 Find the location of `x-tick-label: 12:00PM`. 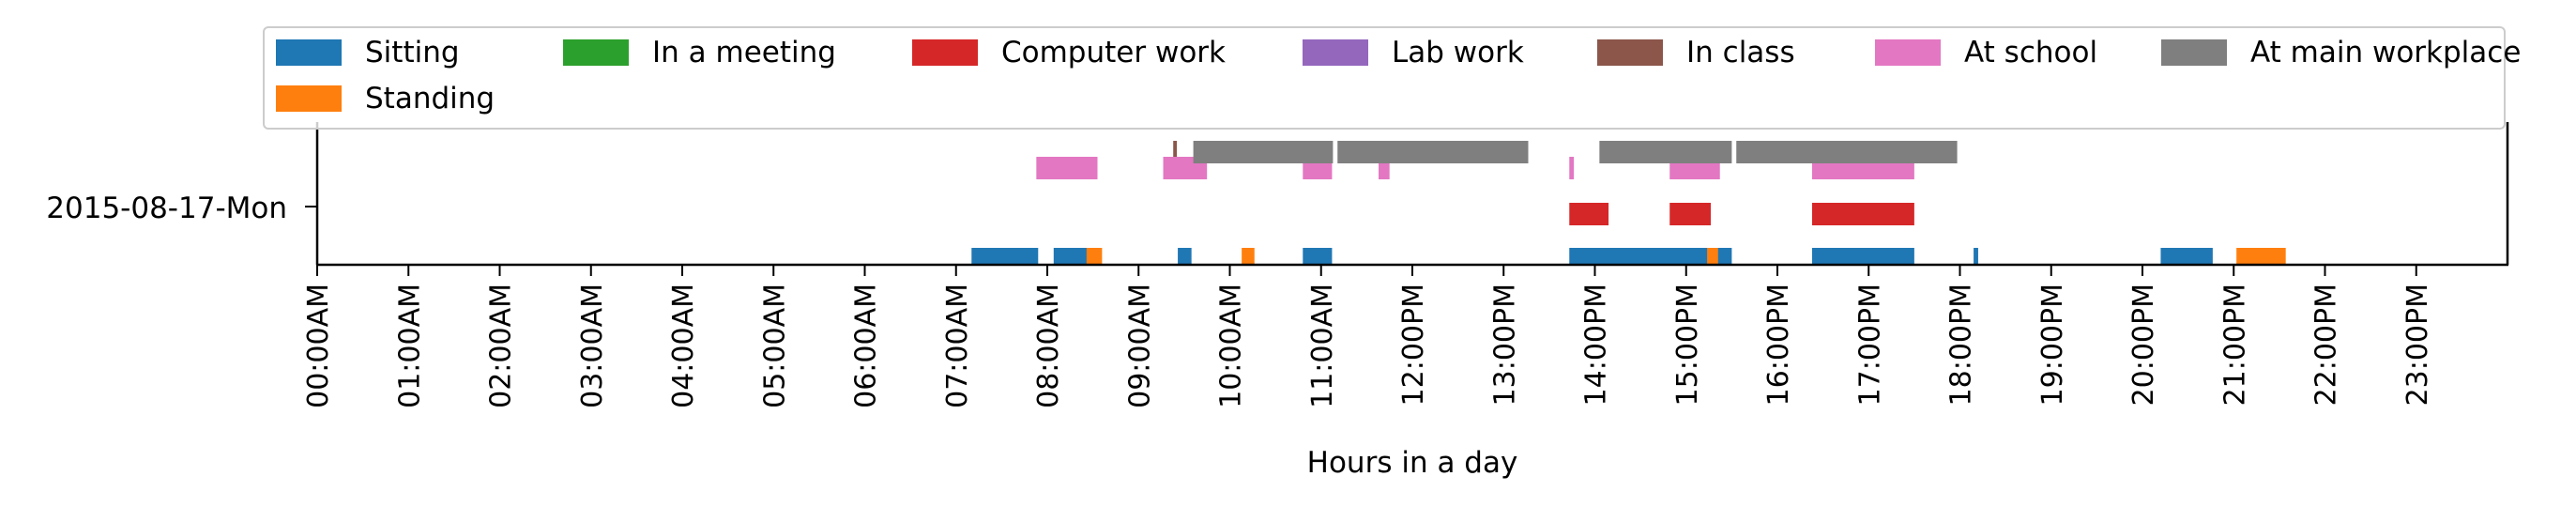

x-tick-label: 12:00PM is located at coordinates (1413, 345).